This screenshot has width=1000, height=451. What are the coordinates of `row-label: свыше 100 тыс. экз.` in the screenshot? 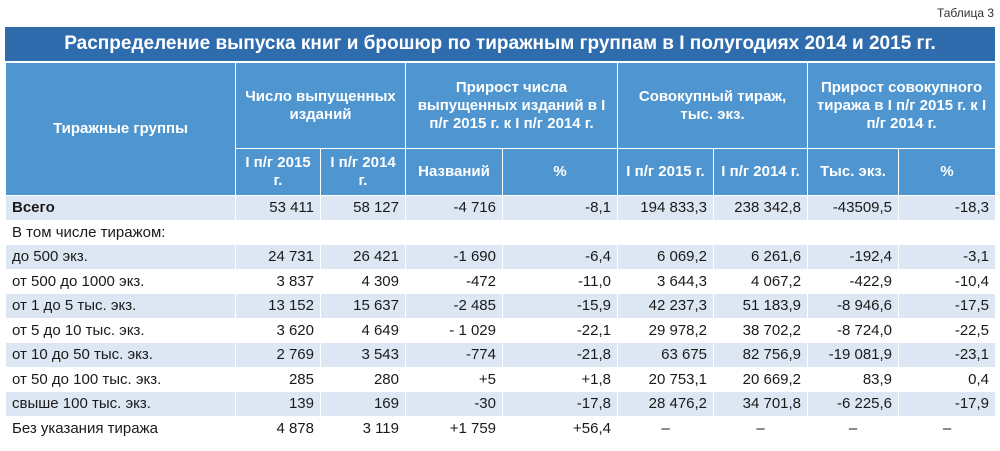 It's located at (120, 404).